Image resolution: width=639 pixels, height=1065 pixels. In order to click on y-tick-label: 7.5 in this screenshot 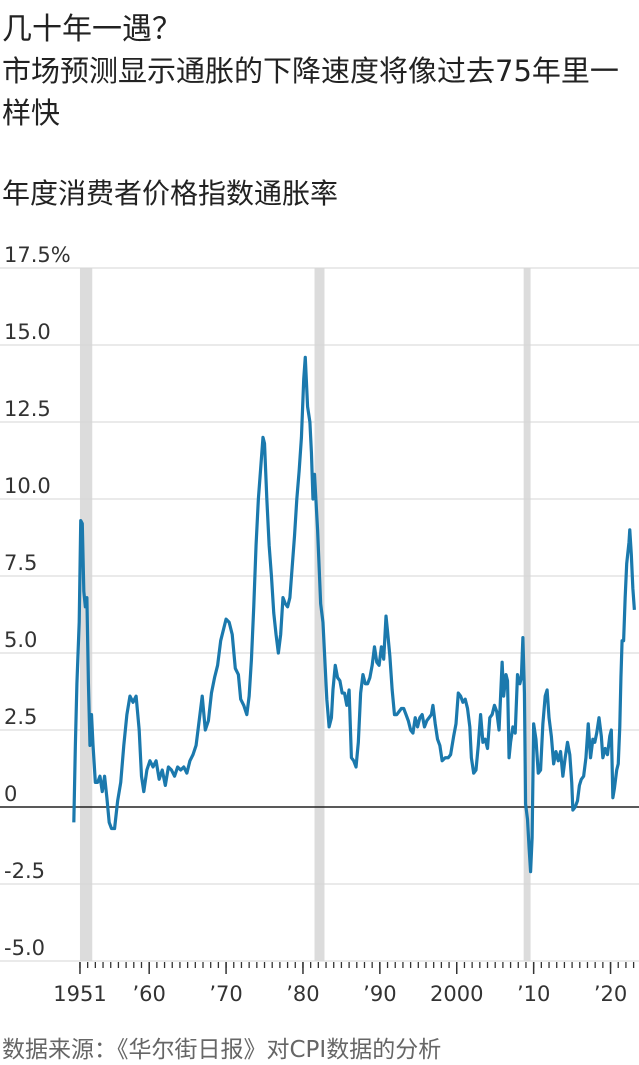, I will do `click(20, 563)`.